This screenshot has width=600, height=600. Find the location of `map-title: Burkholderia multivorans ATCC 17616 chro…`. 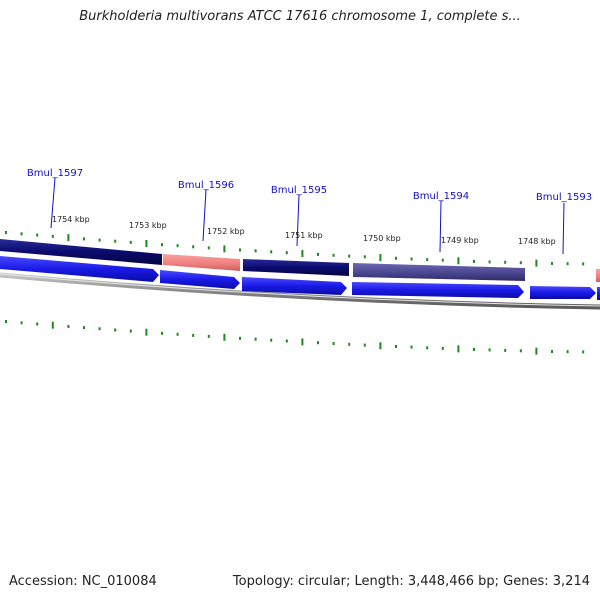

map-title: Burkholderia multivorans ATCC 17616 chro… is located at coordinates (300, 16).